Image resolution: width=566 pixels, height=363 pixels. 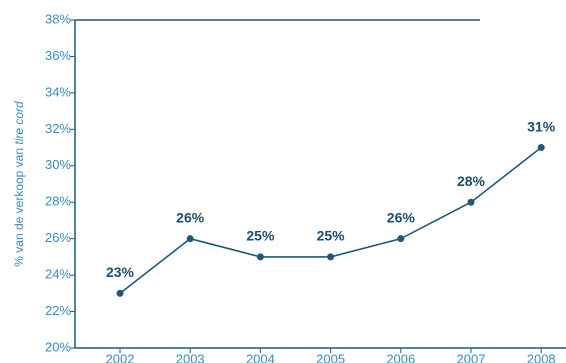 I want to click on value-label: 23%, so click(x=120, y=272).